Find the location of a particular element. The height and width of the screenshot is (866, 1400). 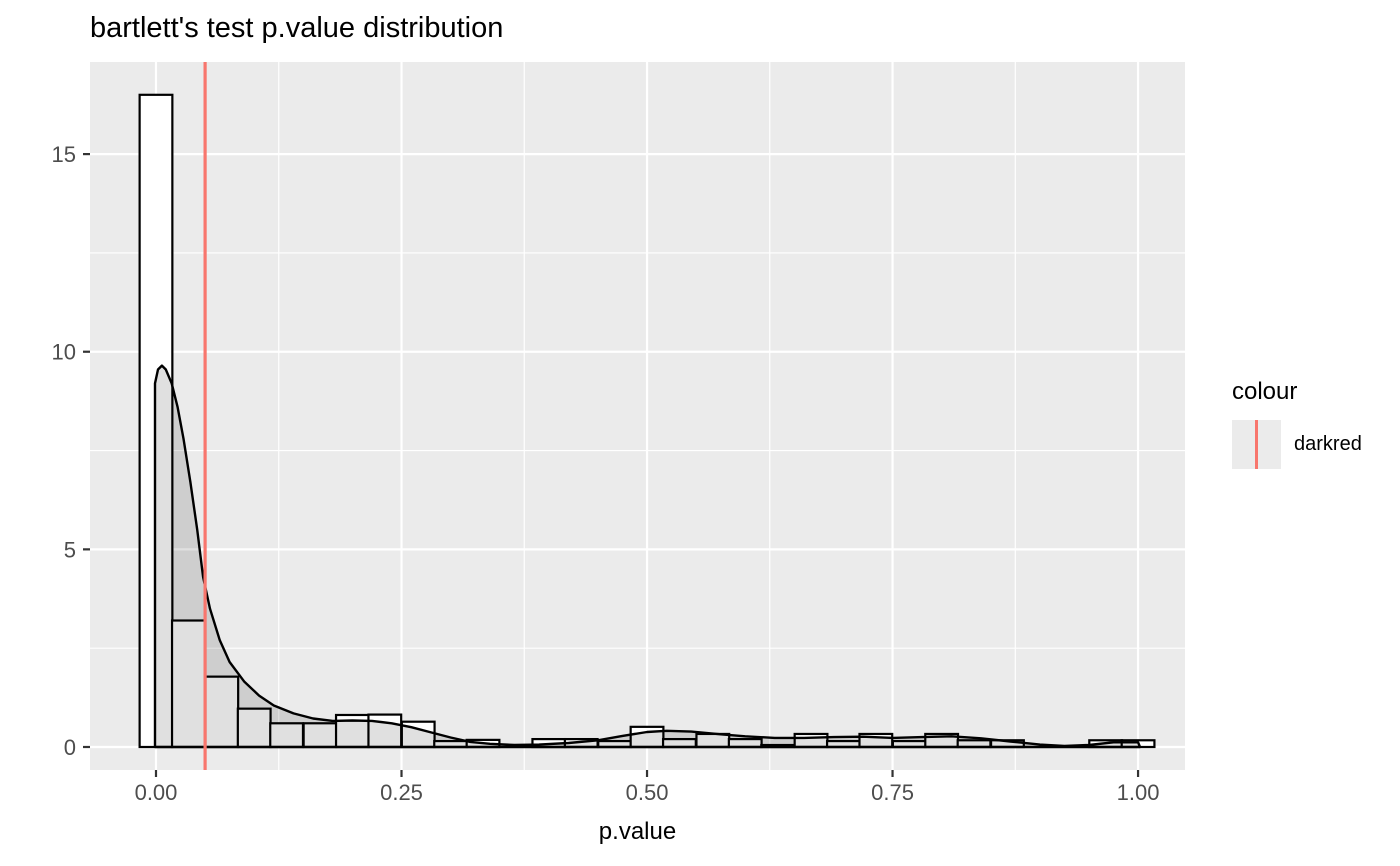

y-tick-label: 5 is located at coordinates (70, 549).